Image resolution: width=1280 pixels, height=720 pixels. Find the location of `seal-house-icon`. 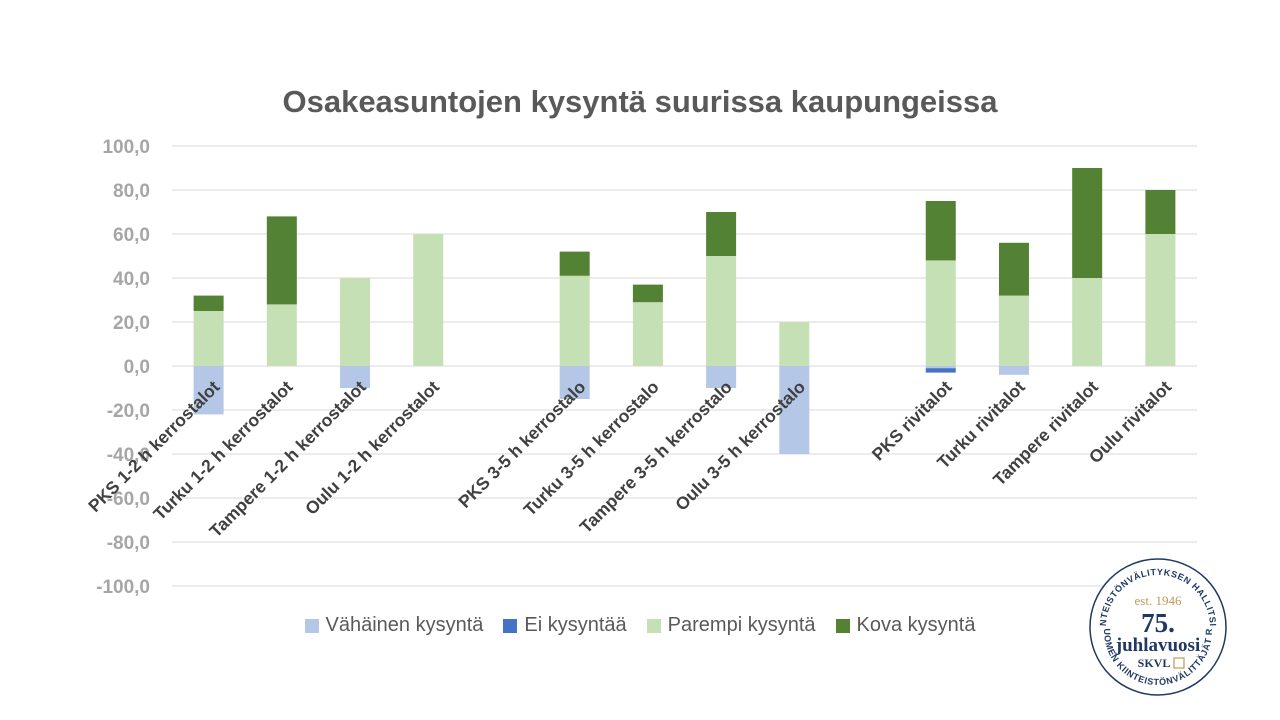

seal-house-icon is located at coordinates (1179, 663).